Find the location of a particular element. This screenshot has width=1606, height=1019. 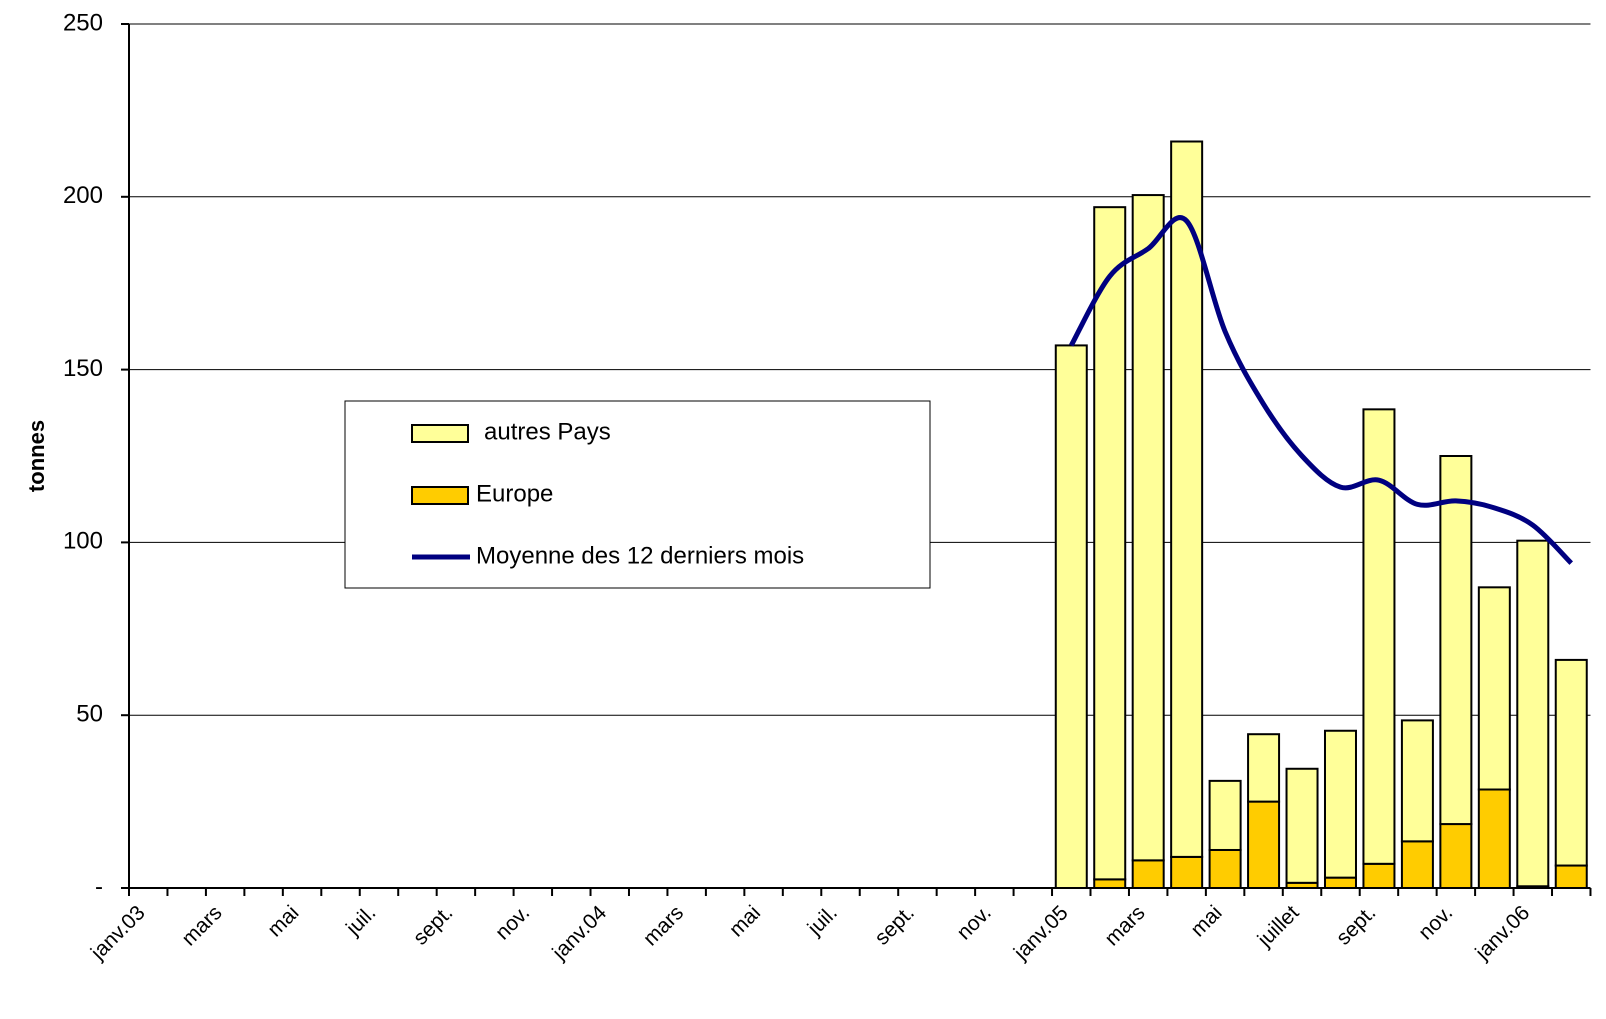

legend-label: autres Pays is located at coordinates (547, 431).